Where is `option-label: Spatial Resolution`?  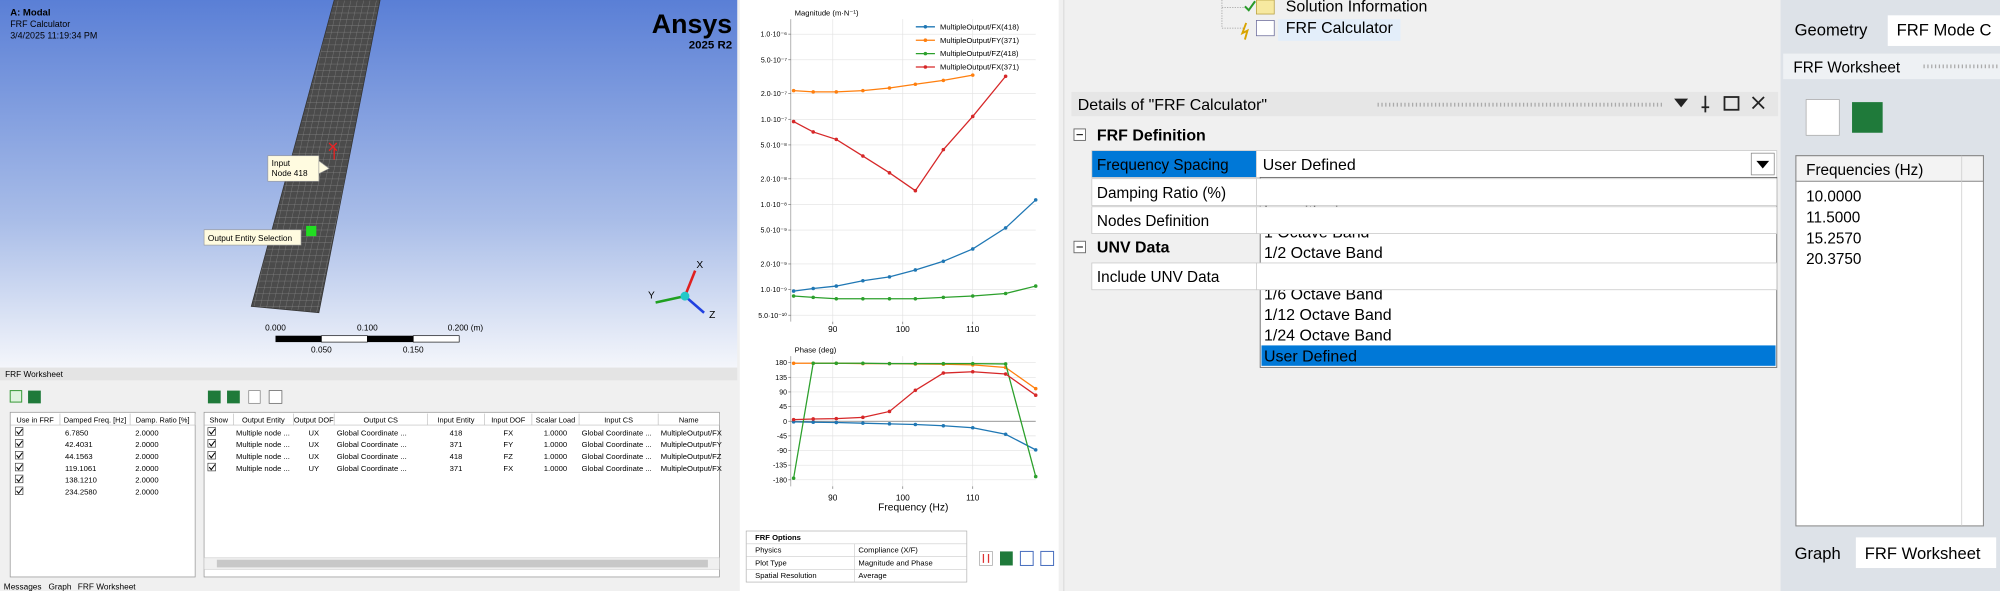 option-label: Spatial Resolution is located at coordinates (786, 575).